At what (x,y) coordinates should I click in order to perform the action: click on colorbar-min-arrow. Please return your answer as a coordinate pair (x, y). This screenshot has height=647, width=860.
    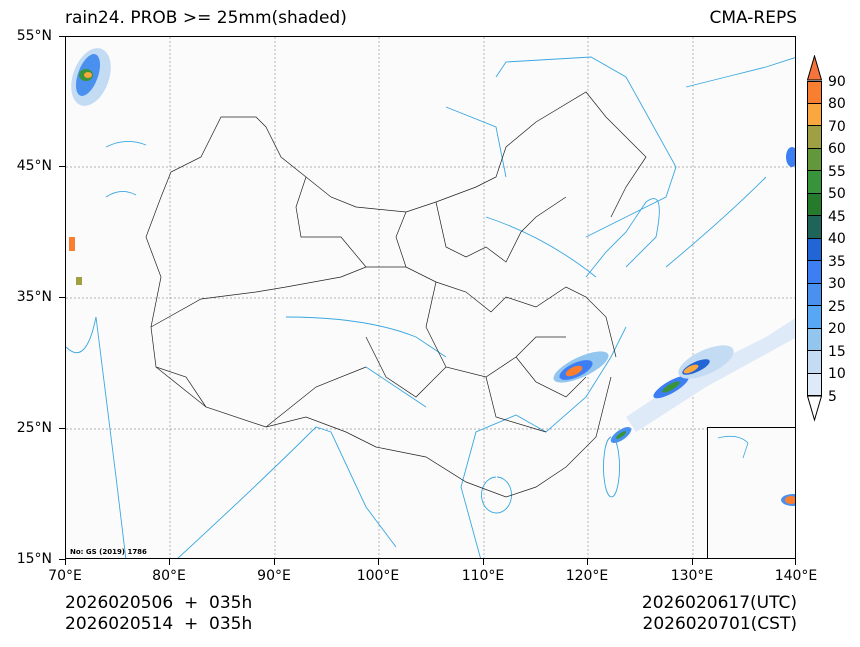
    Looking at the image, I should click on (814, 409).